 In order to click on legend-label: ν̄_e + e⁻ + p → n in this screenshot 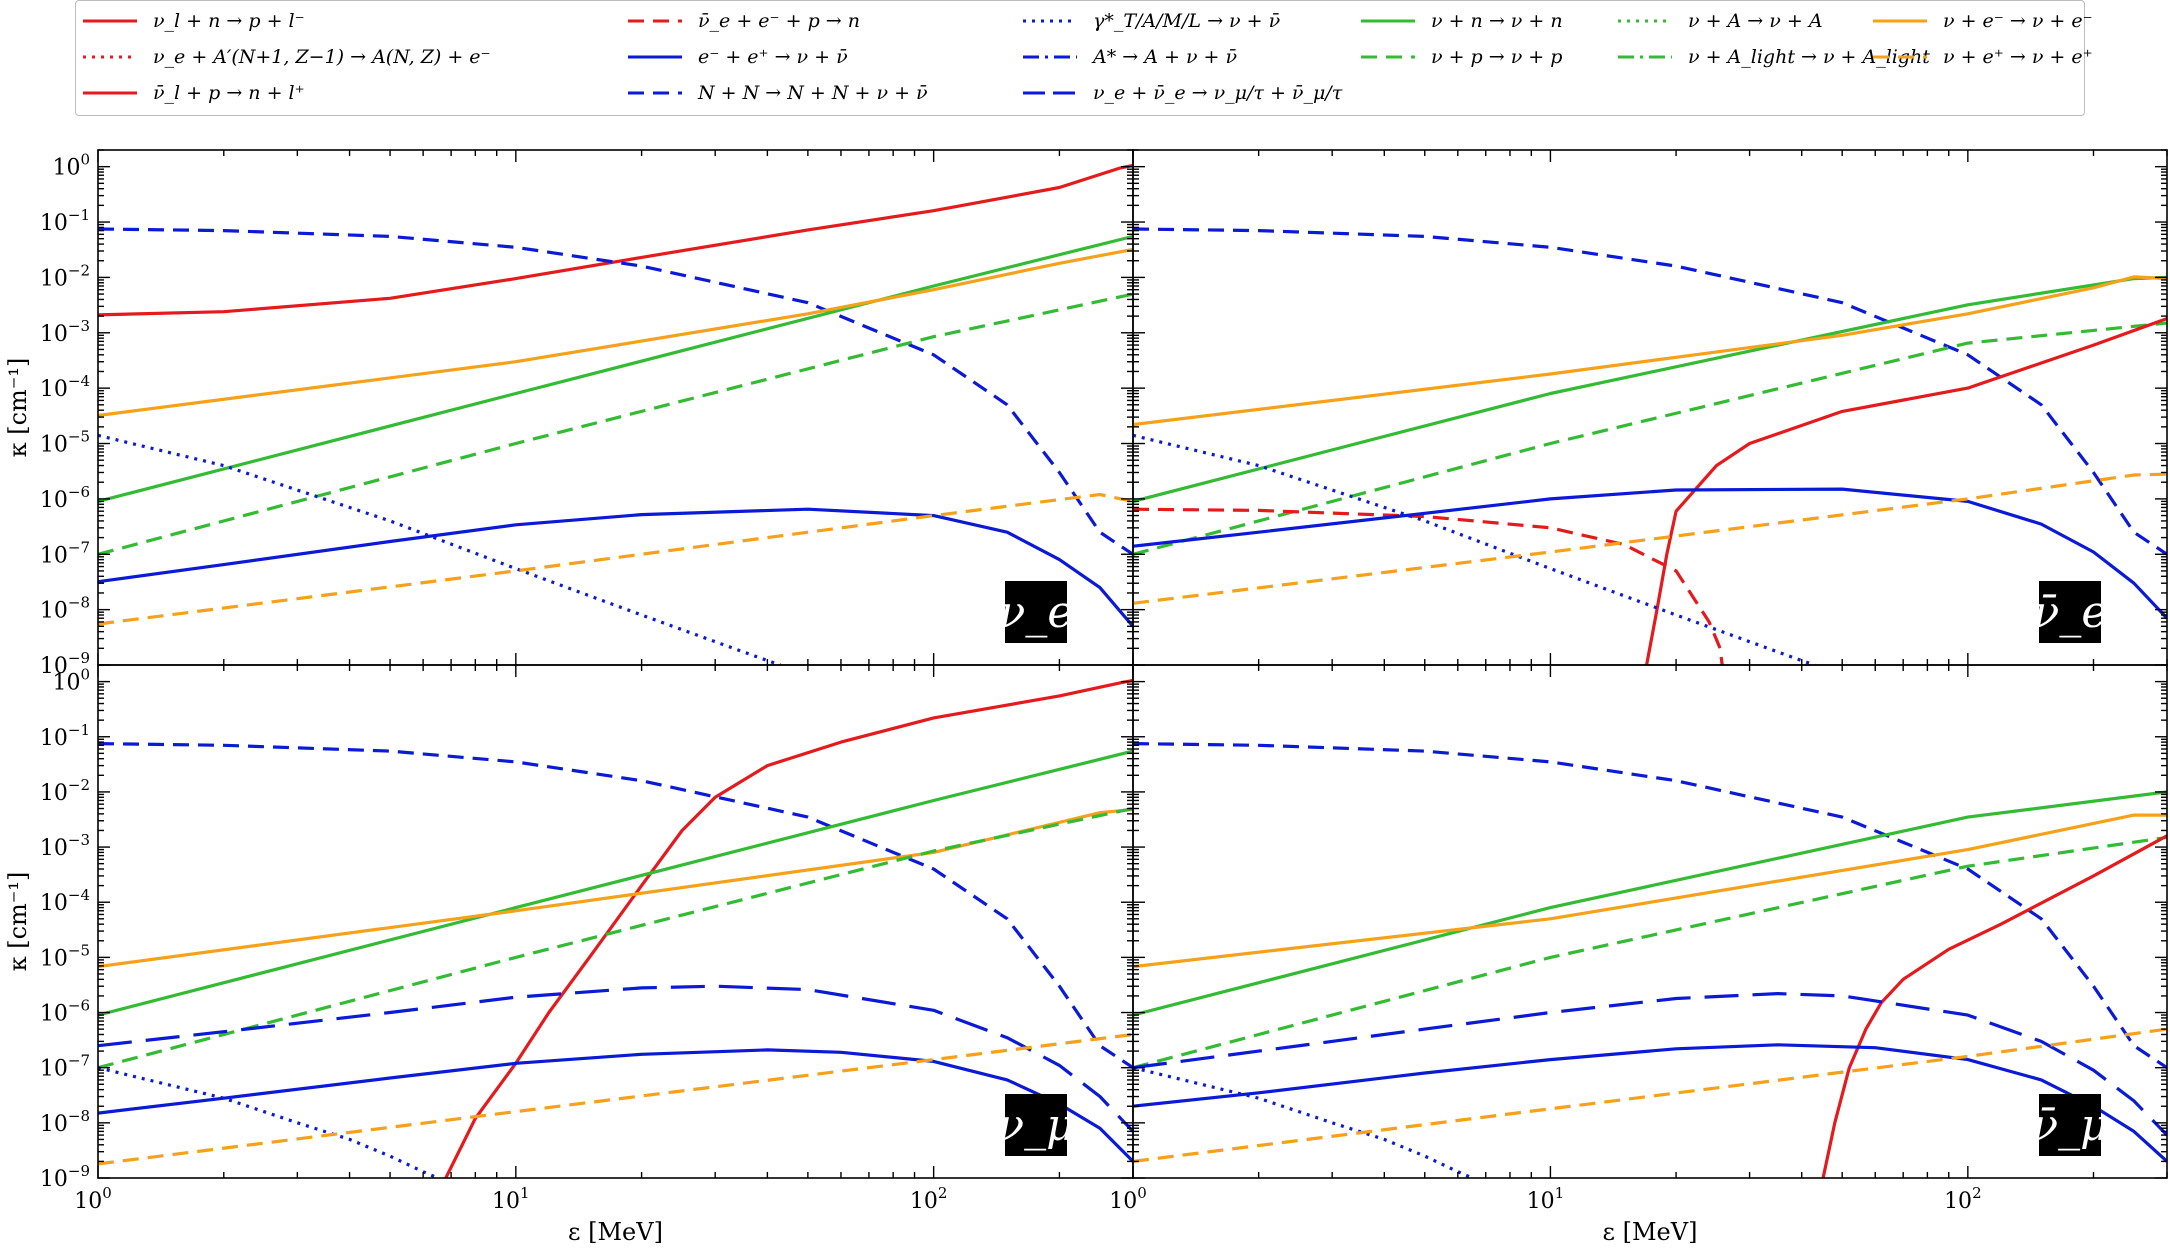, I will do `click(779, 21)`.